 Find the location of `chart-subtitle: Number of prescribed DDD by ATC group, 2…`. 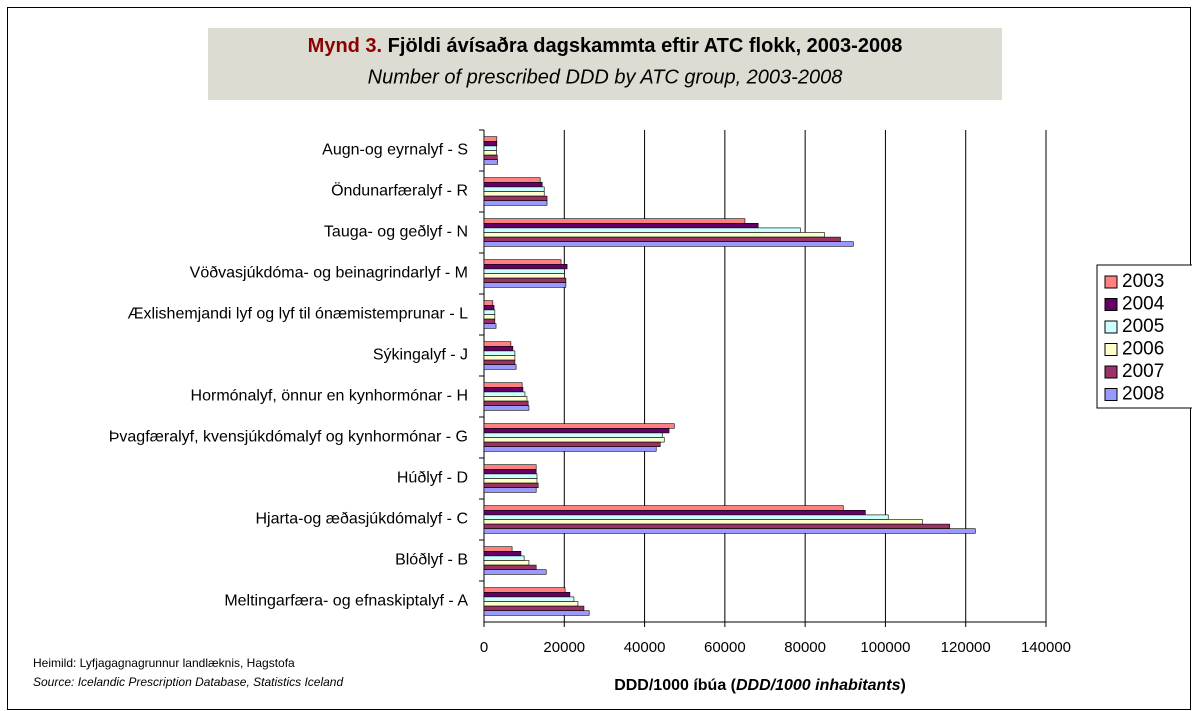

chart-subtitle: Number of prescribed DDD by ATC group, 2… is located at coordinates (605, 77).